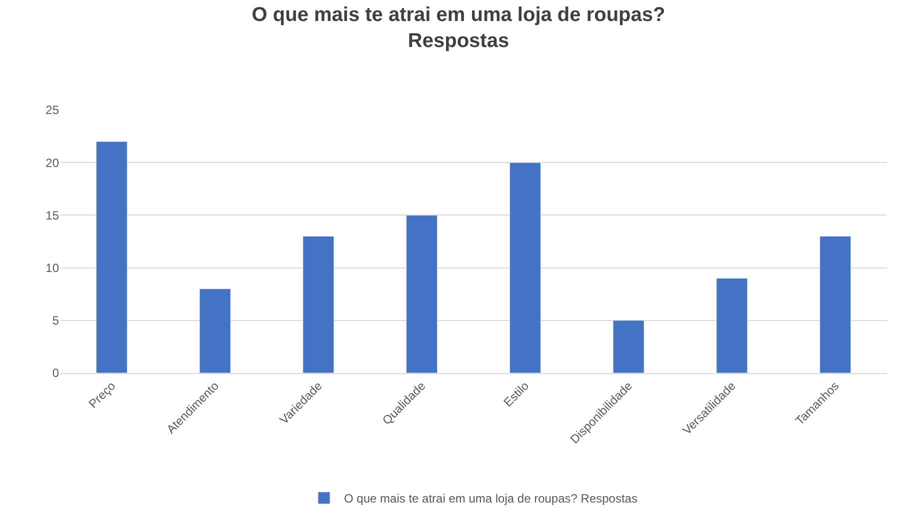 The height and width of the screenshot is (524, 917). I want to click on chart-title: O que mais te atrai em uma loja de roupas? Respostas, so click(459, 28).